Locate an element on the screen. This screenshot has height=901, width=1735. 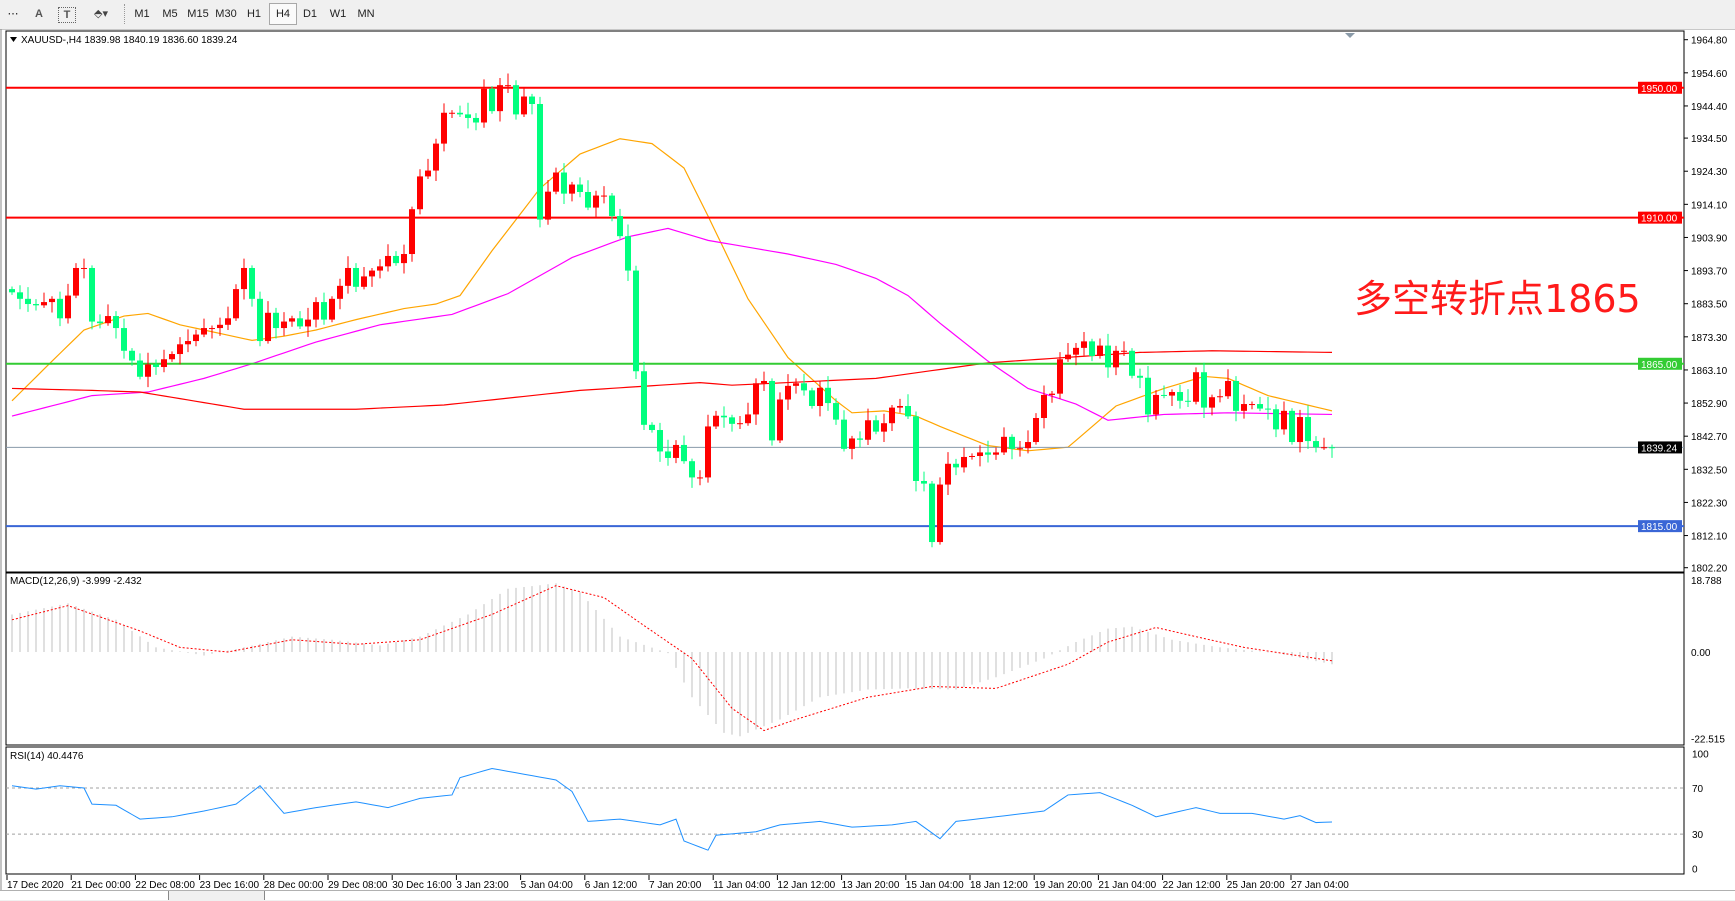
text-tool-icon: A is located at coordinates (39, 14).